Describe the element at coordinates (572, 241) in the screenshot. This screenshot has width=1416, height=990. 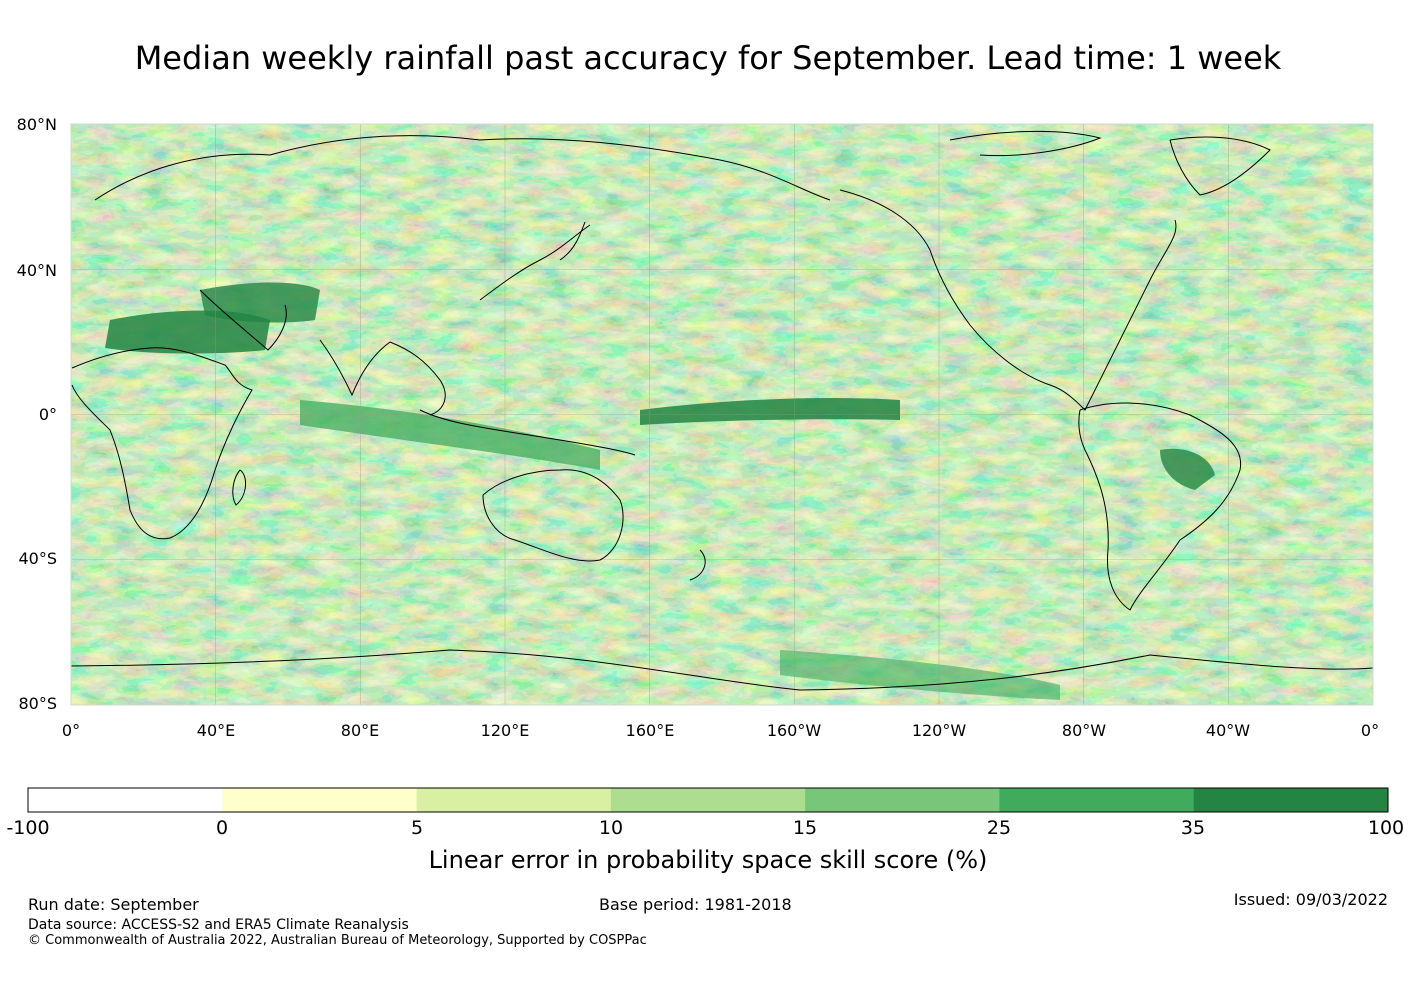
I see `coast-japan` at that location.